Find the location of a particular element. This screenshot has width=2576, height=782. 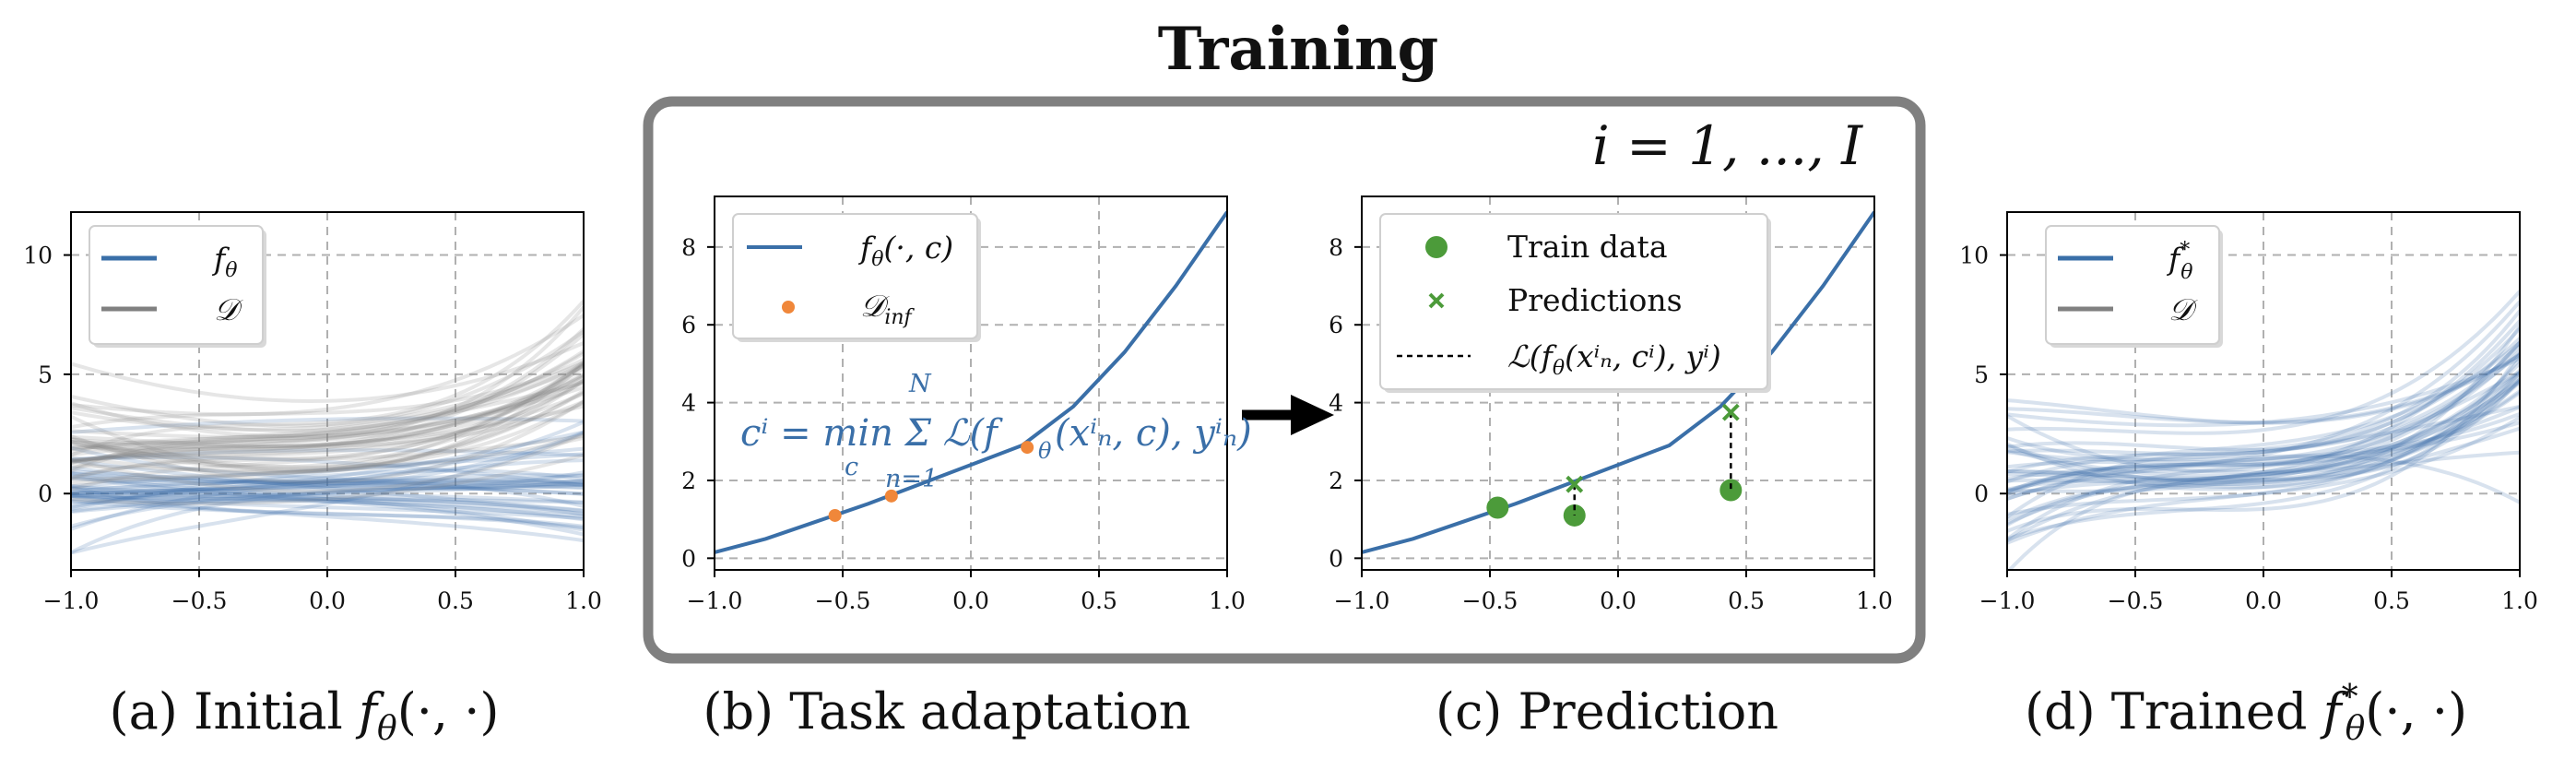

adaptation-formula: cⁱ = min Σ ℒ(f θ (xⁱₙ, c), yⁱₙ) c N n=1 is located at coordinates (996, 431).